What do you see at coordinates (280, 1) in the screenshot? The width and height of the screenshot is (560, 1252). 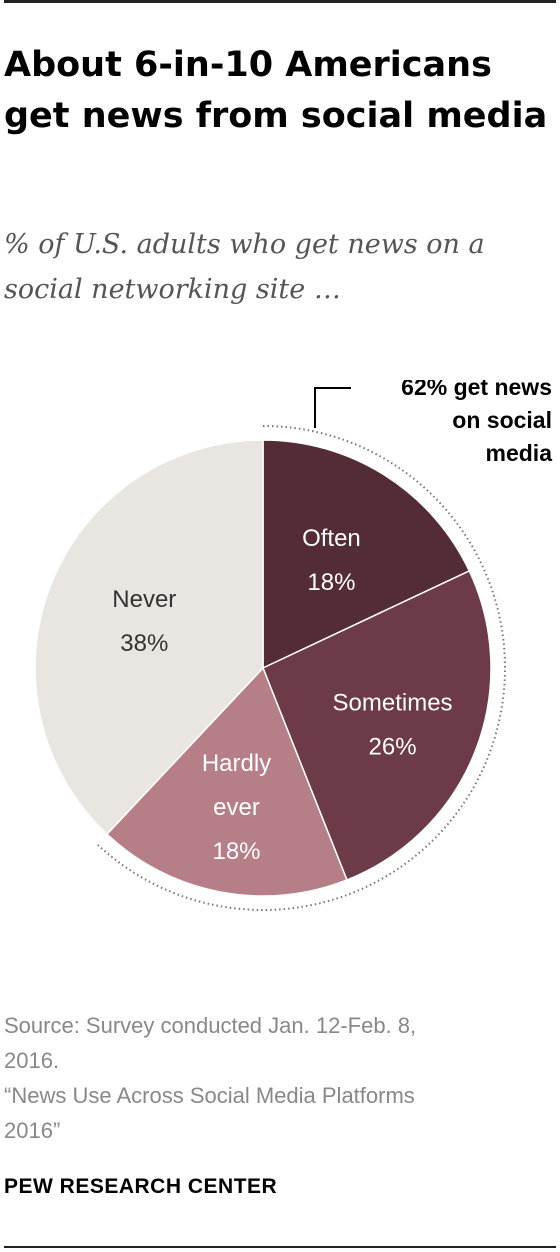 I see `top-rule` at bounding box center [280, 1].